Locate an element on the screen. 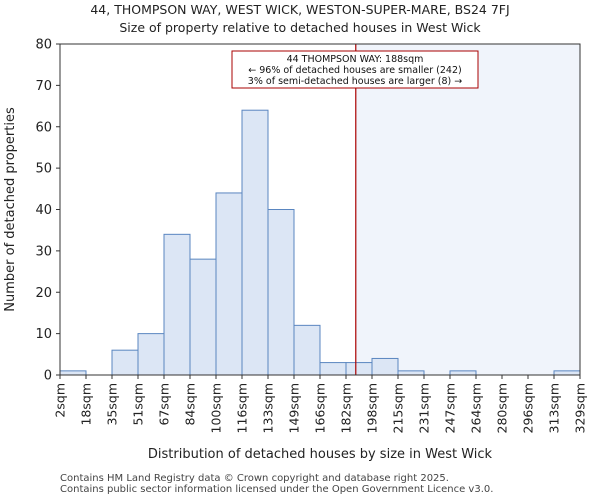  x-tick-label: 215sqm is located at coordinates (398, 408).